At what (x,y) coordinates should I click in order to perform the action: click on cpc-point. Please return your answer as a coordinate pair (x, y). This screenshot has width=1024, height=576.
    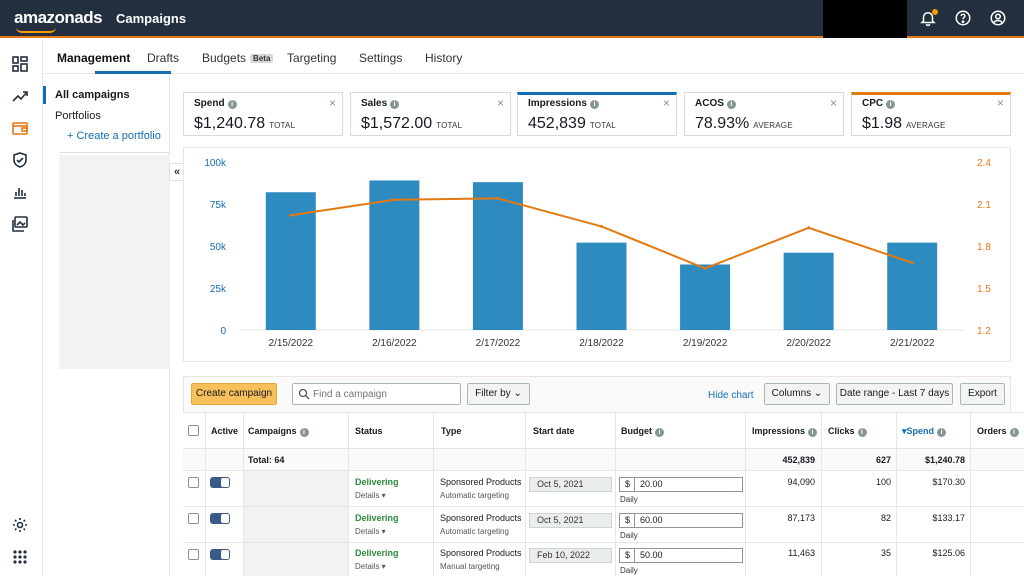
    Looking at the image, I should click on (601, 226).